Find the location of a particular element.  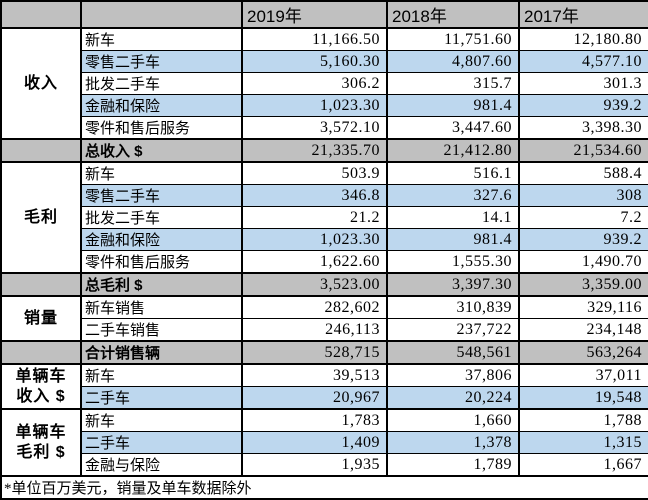

footnote-cell: *单位百万美元，销量及单车数据除外 is located at coordinates (324, 487).